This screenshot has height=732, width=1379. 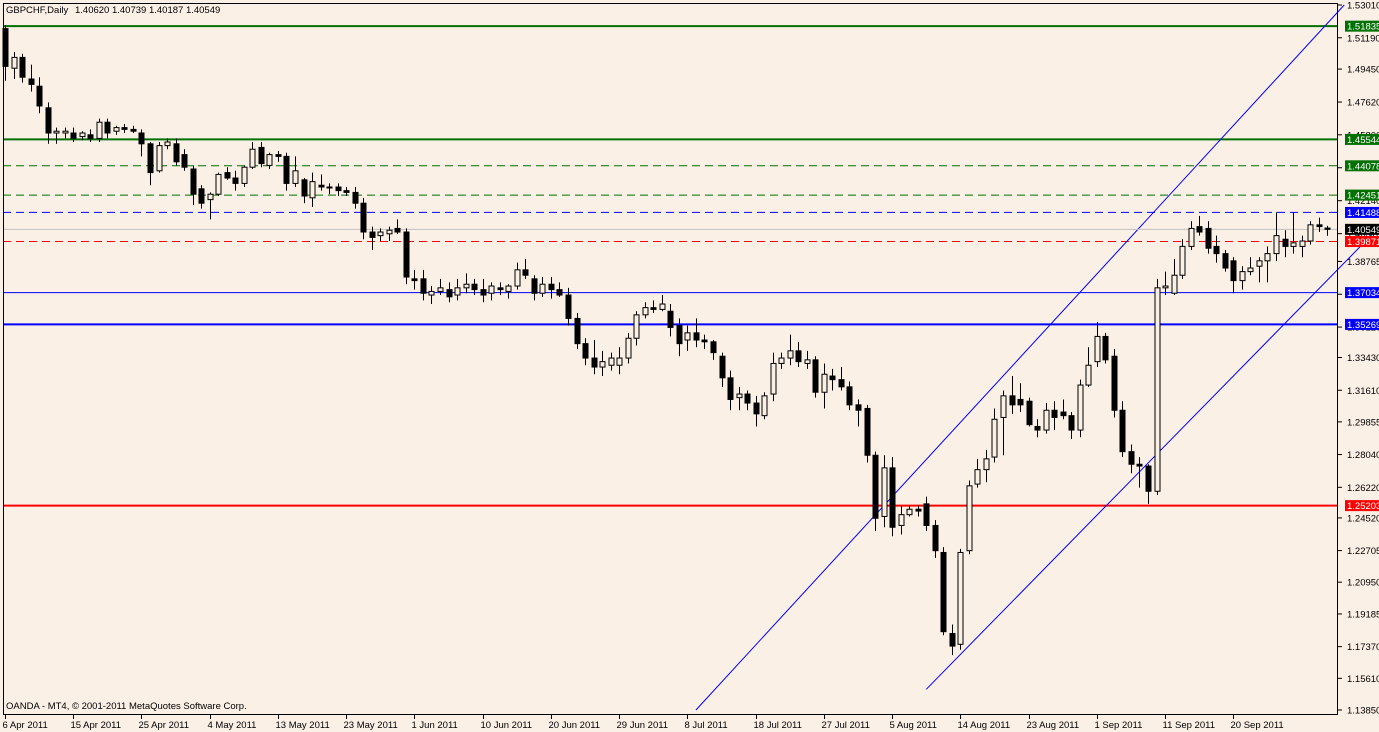 What do you see at coordinates (706, 725) in the screenshot?
I see `x-tick-label-10: 8 Jul 2011` at bounding box center [706, 725].